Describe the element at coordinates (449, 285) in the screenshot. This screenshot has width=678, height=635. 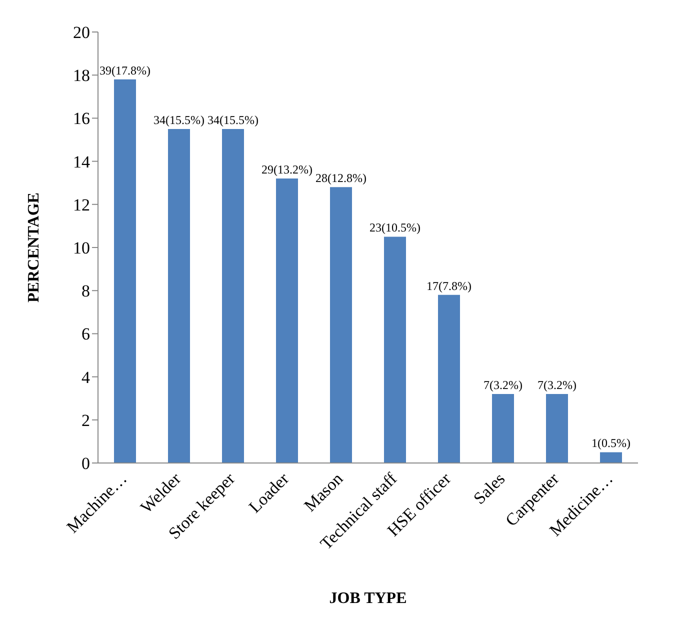
I see `data-label: 17(7.8%)` at that location.